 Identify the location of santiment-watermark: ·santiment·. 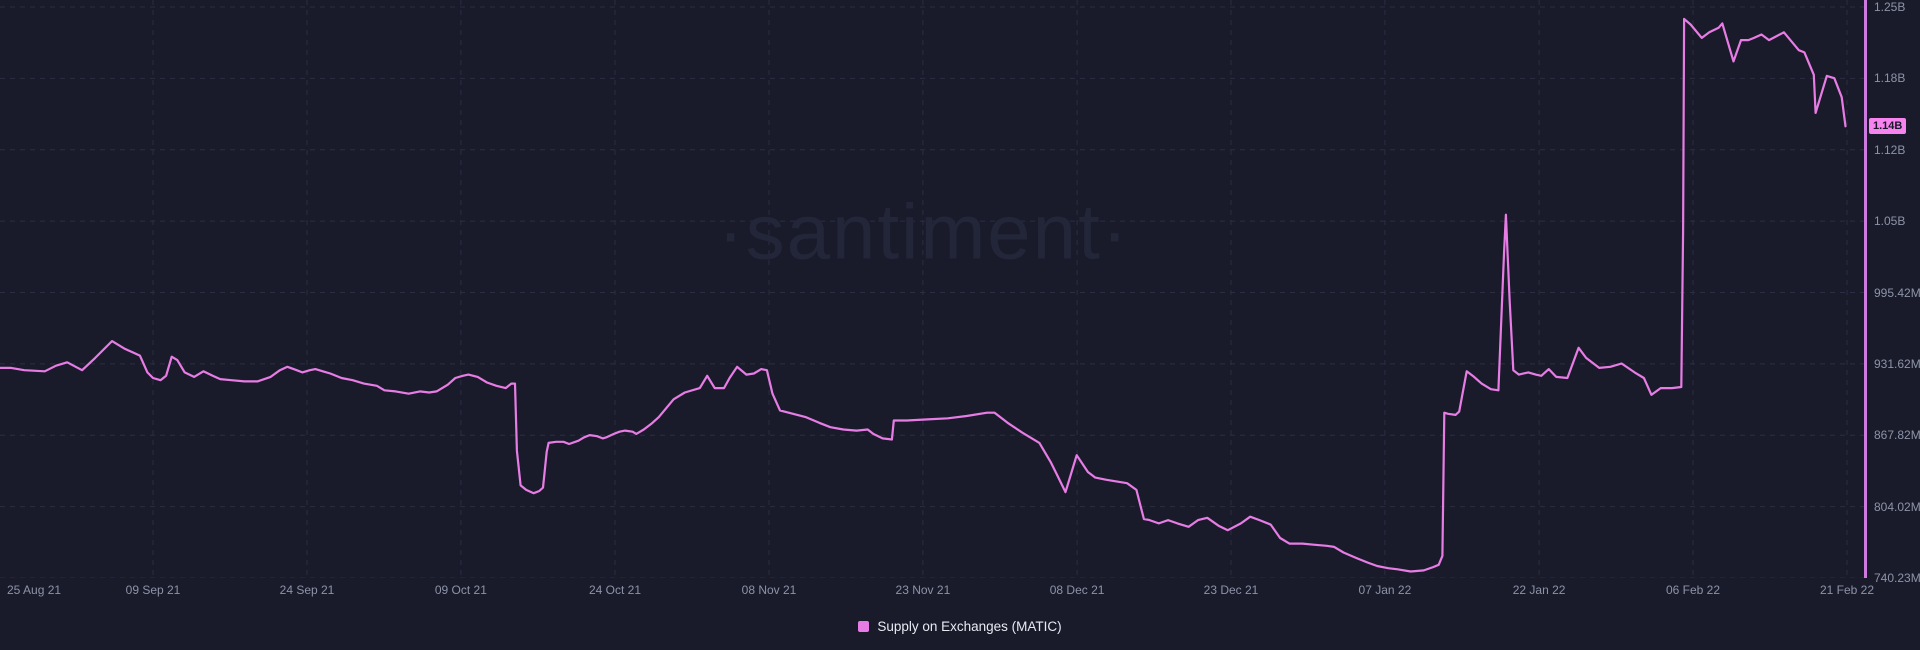
(923, 231).